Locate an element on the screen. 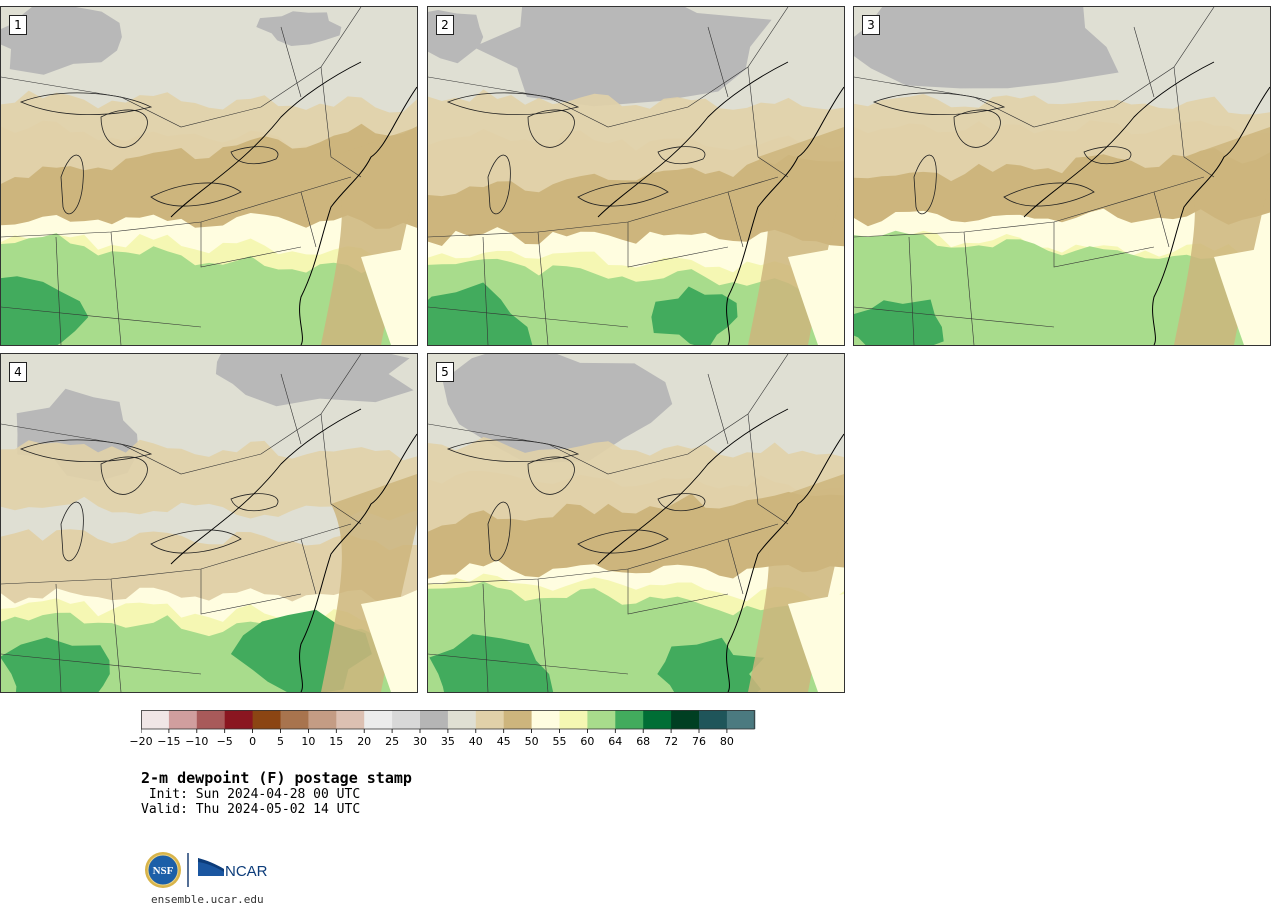  colorbar-tick-label: 64 is located at coordinates (615, 741).